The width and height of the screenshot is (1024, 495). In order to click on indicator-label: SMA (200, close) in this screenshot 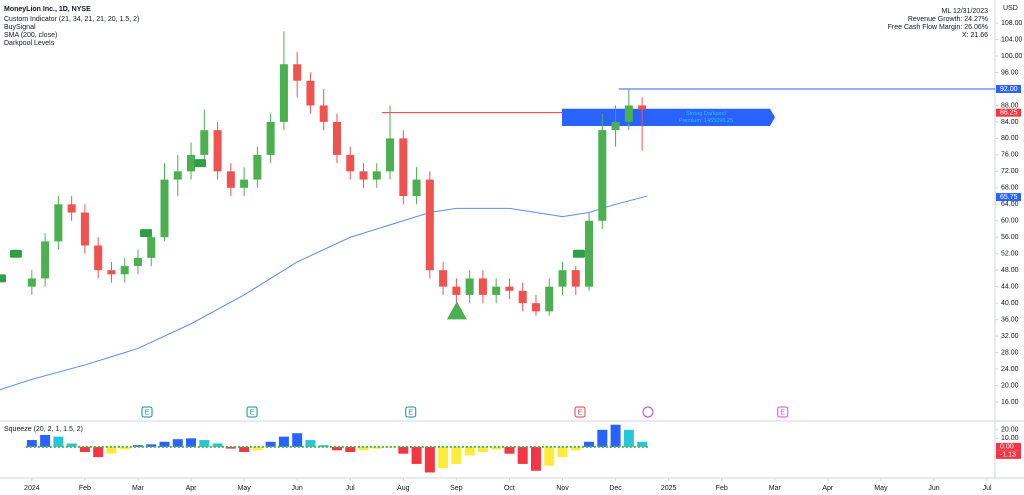, I will do `click(30, 35)`.